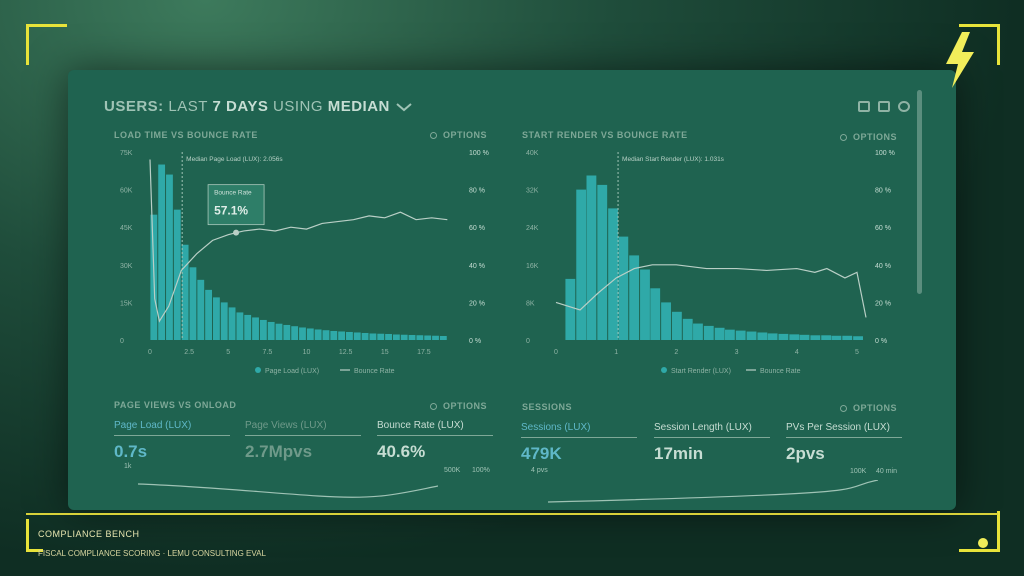 The image size is (1024, 576). What do you see at coordinates (186, 135) in the screenshot?
I see `chart1-title: LOAD TIME VS BOUNCE RATE` at bounding box center [186, 135].